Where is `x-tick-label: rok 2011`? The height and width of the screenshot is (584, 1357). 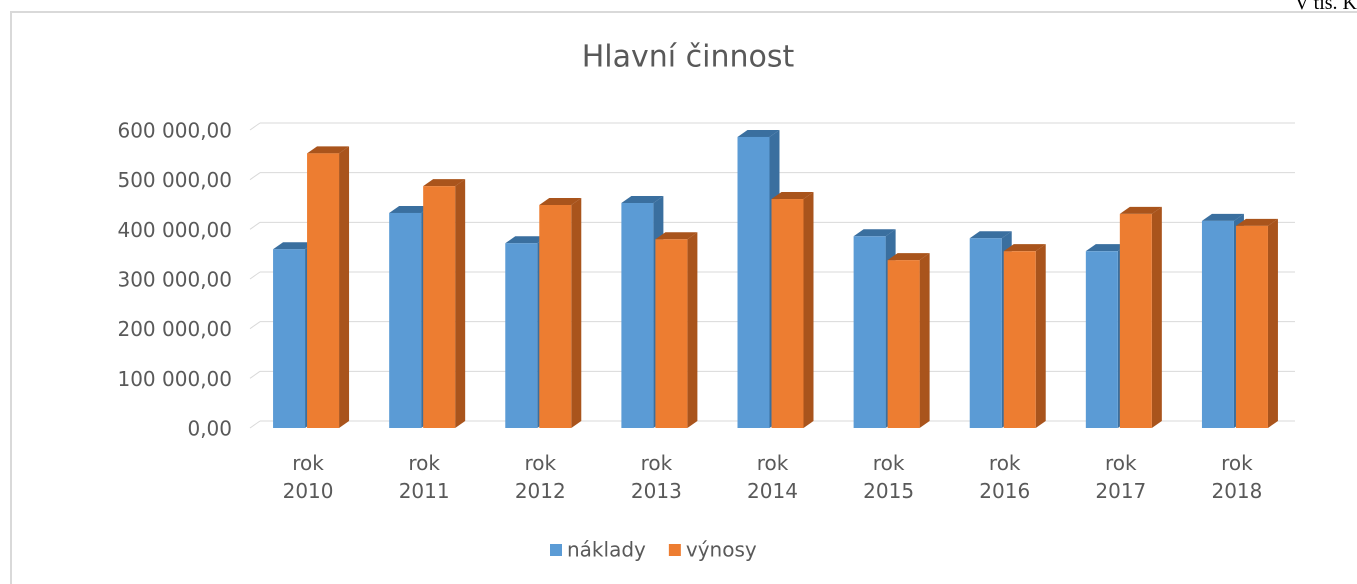
x-tick-label: rok 2011 is located at coordinates (424, 477).